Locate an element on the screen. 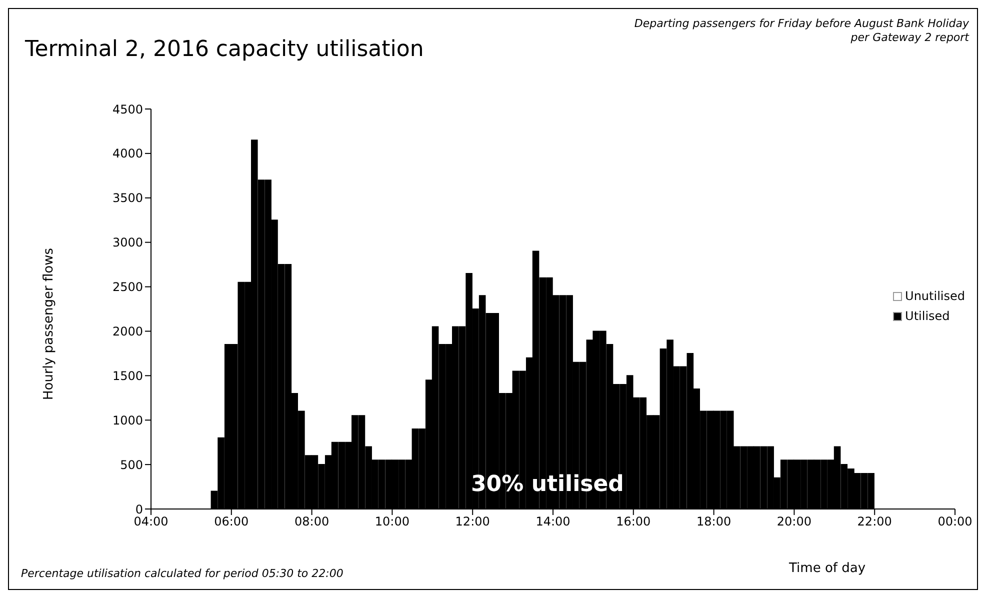 This screenshot has height=599, width=984. y-tick-label: 4000 is located at coordinates (127, 153).